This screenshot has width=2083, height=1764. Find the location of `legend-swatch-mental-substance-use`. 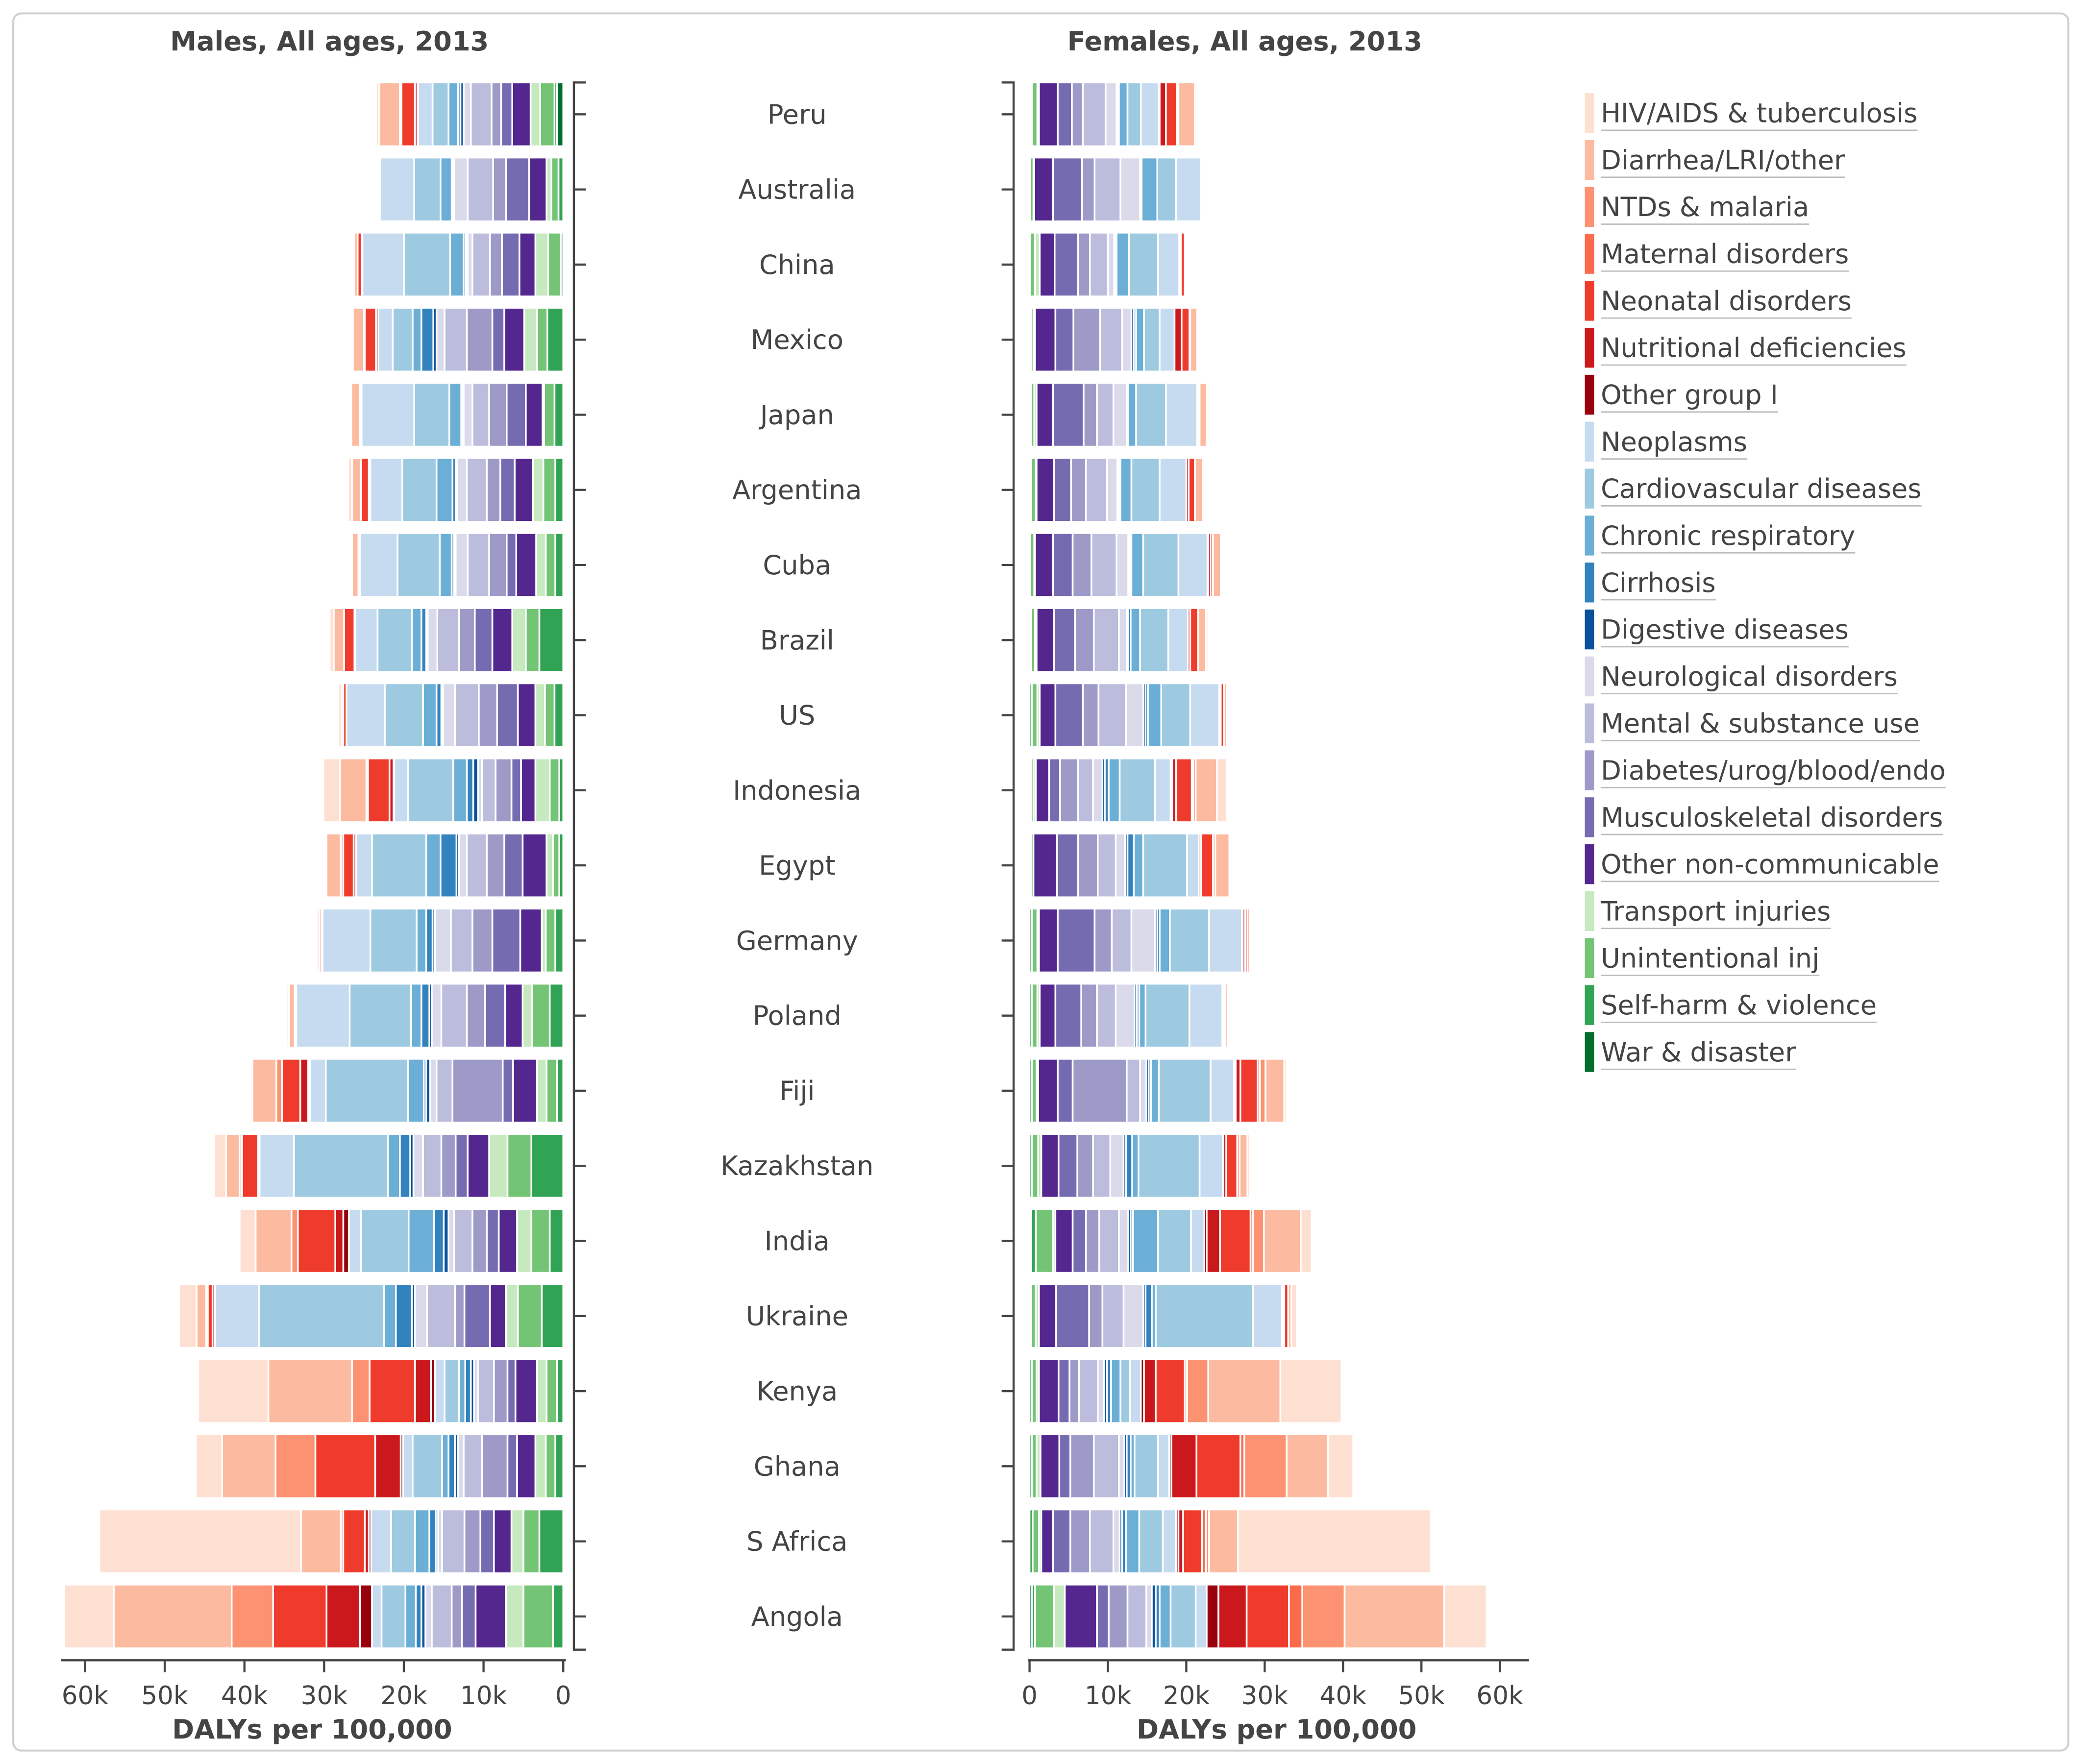

legend-swatch-mental-substance-use is located at coordinates (1590, 723).